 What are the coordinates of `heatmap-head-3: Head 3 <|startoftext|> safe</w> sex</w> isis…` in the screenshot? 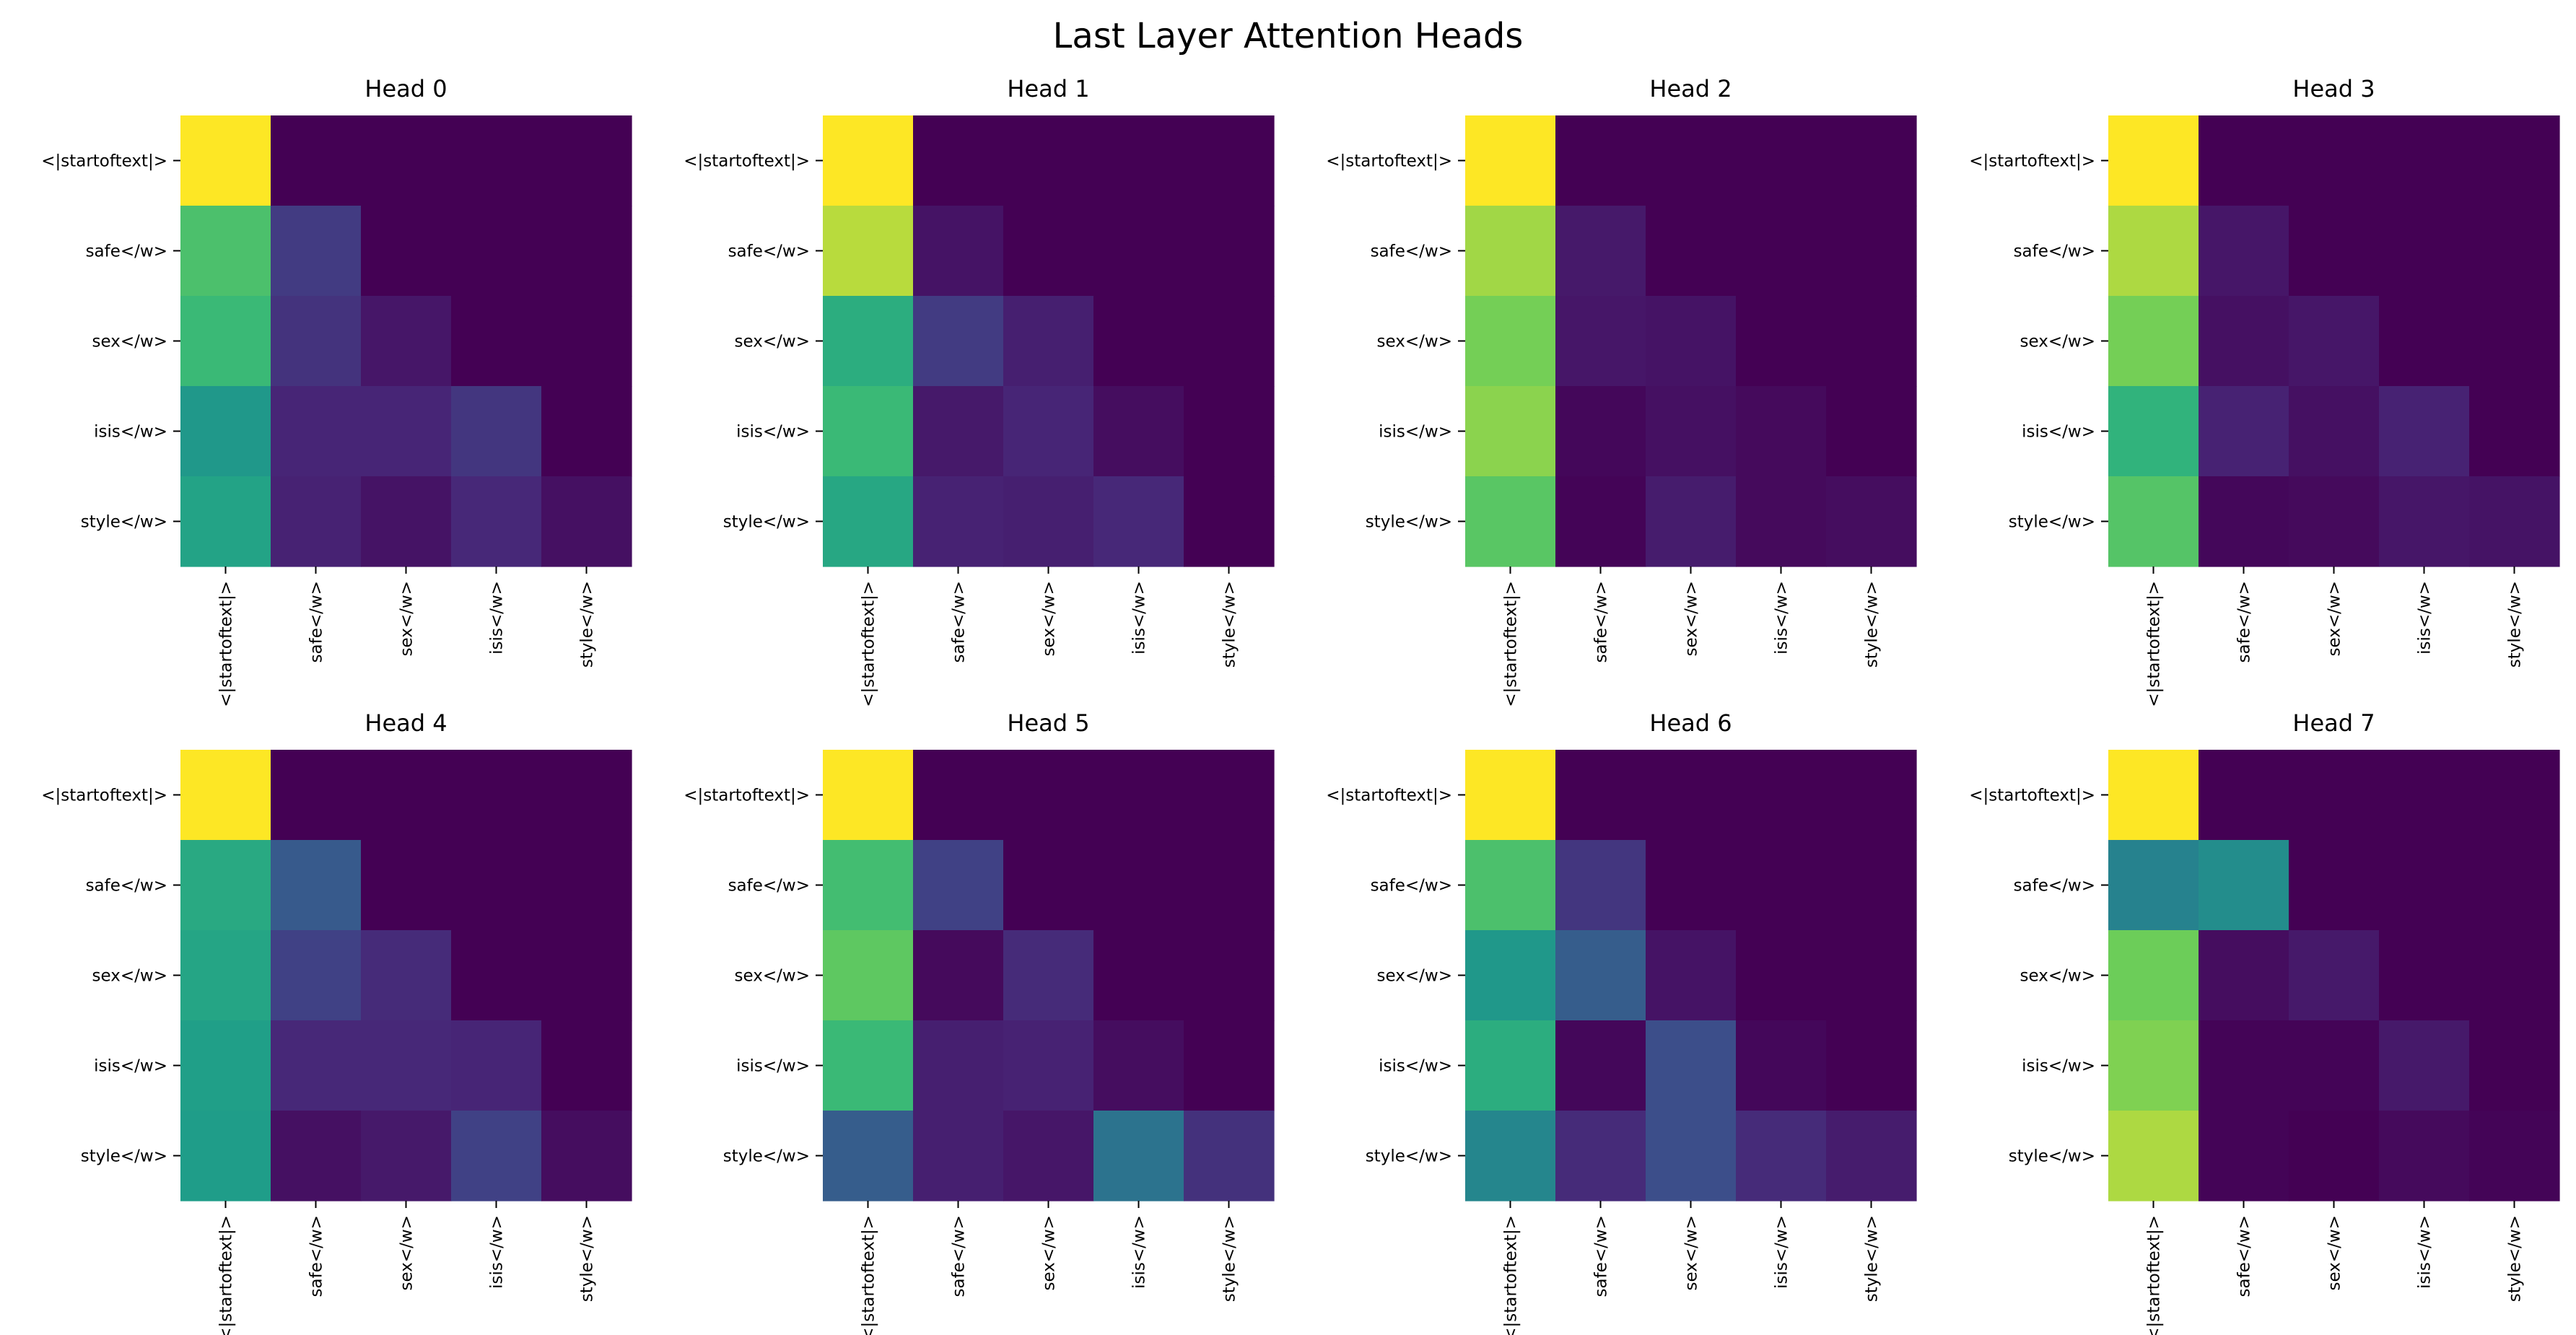 It's located at (2264, 391).